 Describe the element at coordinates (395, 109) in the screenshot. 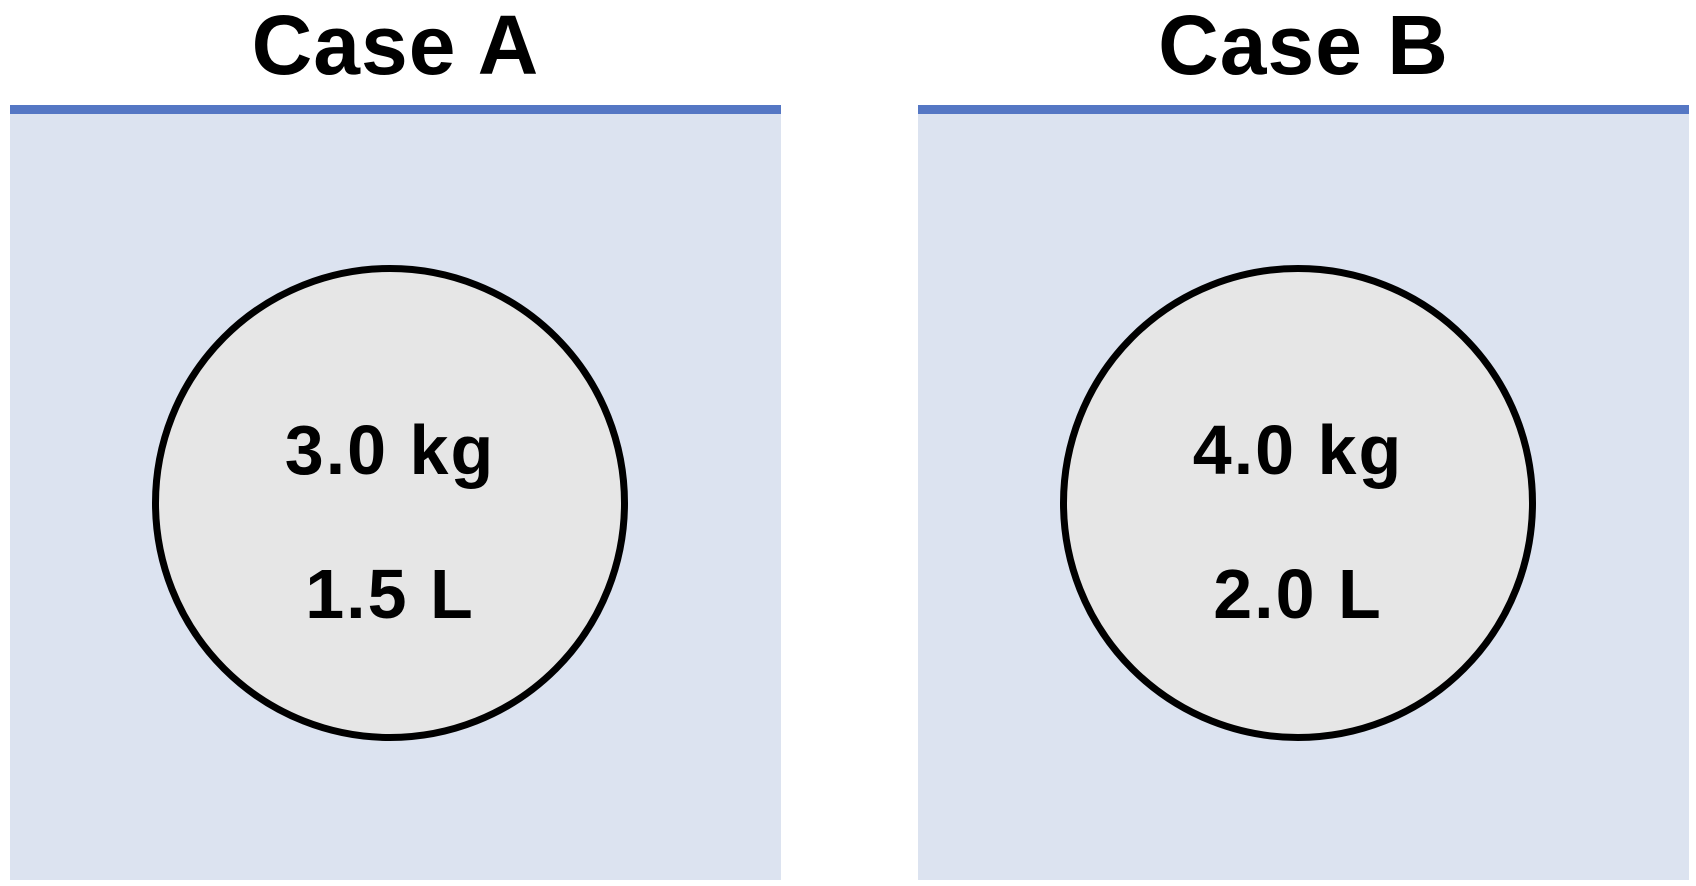

I see `case-a-liquid-surface` at that location.